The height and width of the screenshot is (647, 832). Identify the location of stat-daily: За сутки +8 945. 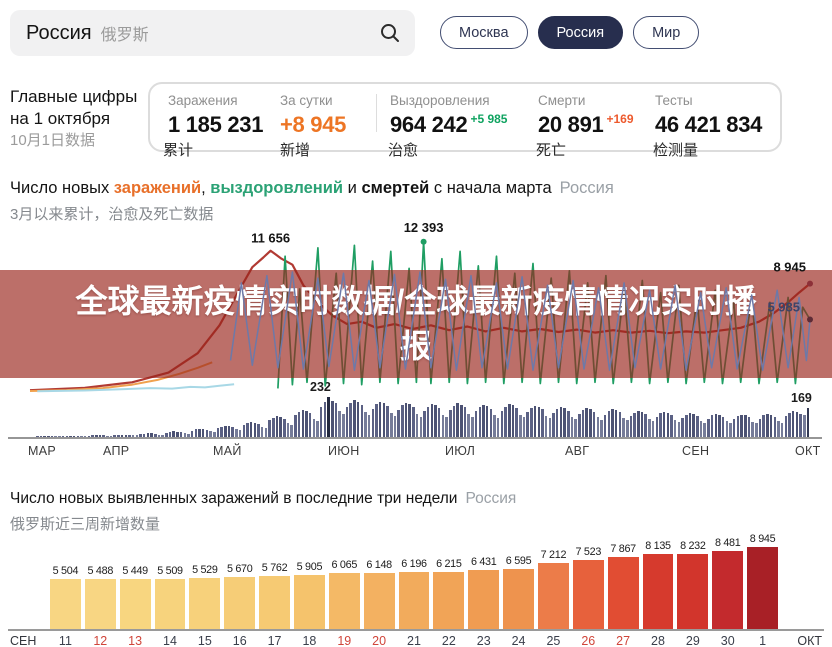
(313, 115).